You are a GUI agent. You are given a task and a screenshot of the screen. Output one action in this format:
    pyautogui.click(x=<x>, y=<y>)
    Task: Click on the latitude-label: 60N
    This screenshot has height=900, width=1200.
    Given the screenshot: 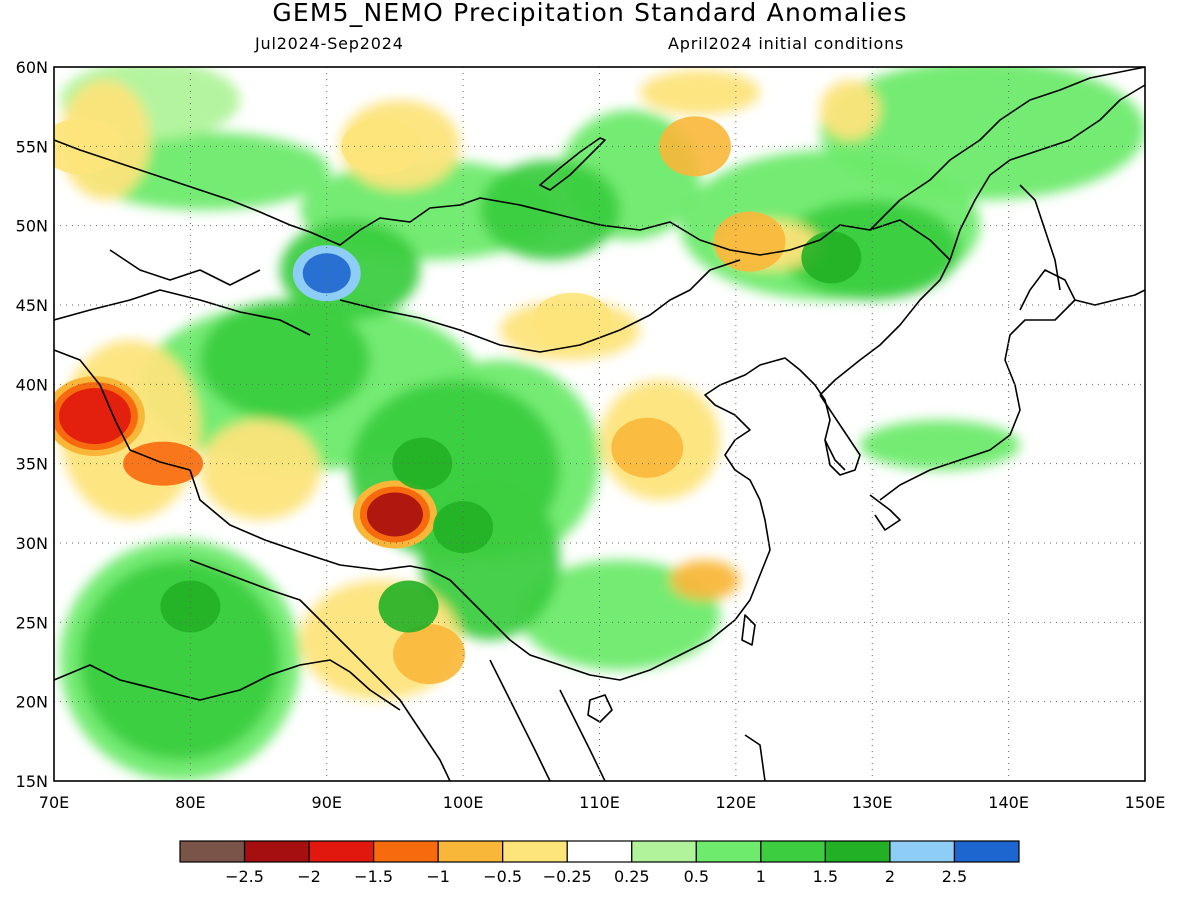 What is the action you would take?
    pyautogui.click(x=32, y=67)
    